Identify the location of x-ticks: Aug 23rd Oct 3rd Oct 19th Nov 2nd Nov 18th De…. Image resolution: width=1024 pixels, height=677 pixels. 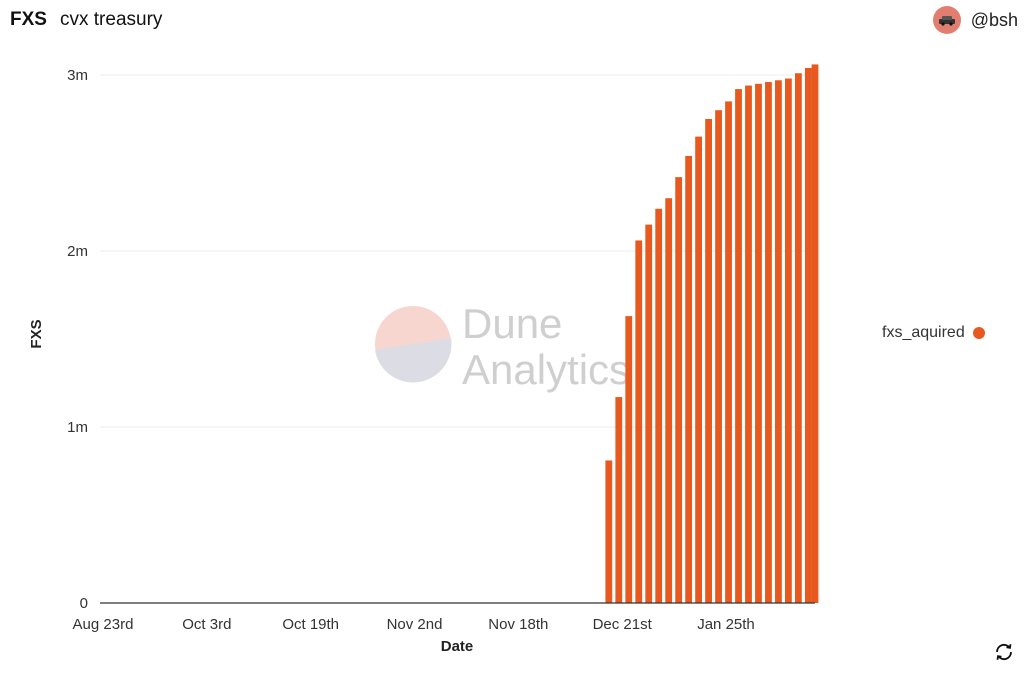
(414, 624).